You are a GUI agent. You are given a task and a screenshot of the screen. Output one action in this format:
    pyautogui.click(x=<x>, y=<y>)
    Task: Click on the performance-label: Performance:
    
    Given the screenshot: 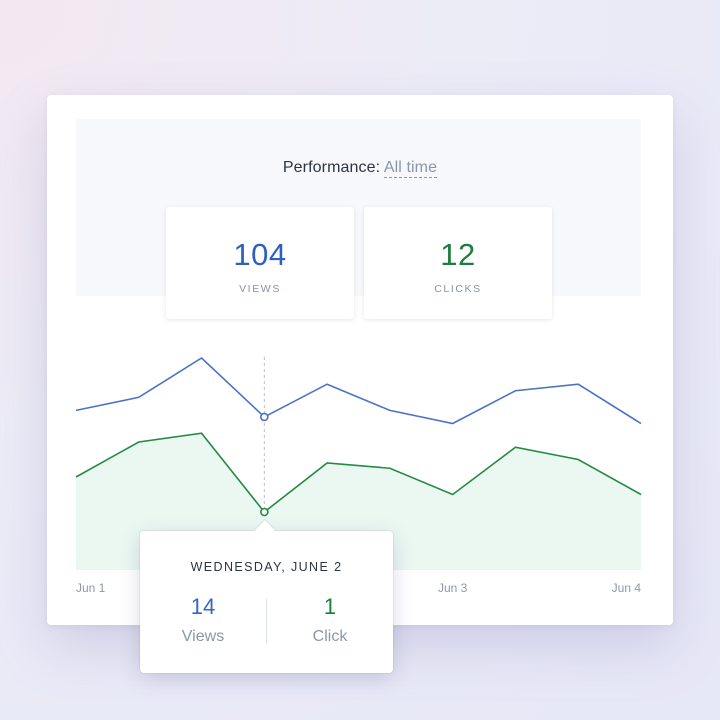 What is the action you would take?
    pyautogui.click(x=331, y=167)
    